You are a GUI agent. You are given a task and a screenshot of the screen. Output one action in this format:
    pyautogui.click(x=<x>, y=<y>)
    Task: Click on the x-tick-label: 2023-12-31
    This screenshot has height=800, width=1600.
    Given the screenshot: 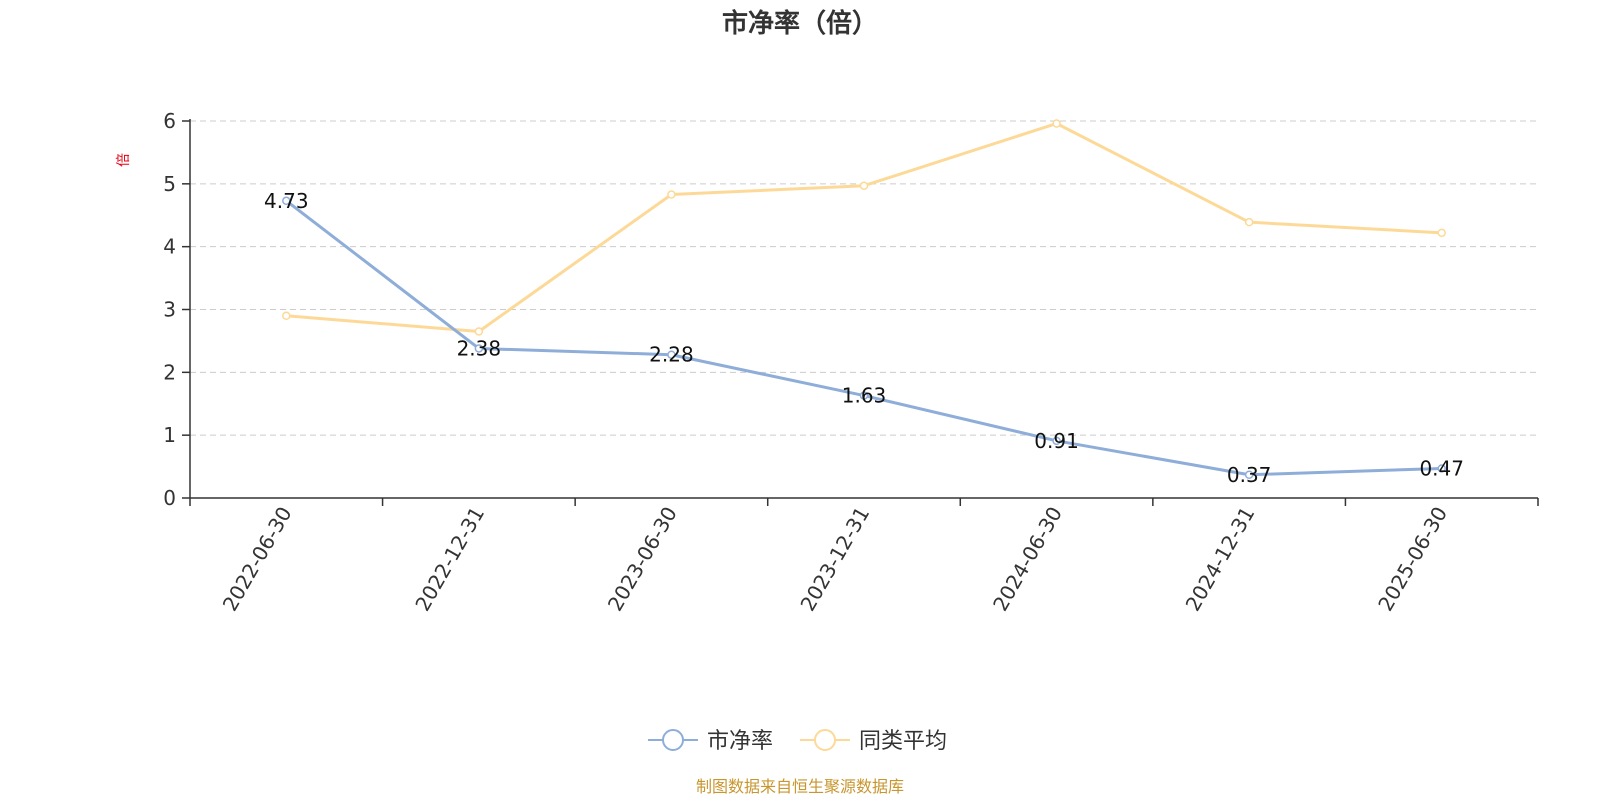 What is the action you would take?
    pyautogui.click(x=834, y=559)
    